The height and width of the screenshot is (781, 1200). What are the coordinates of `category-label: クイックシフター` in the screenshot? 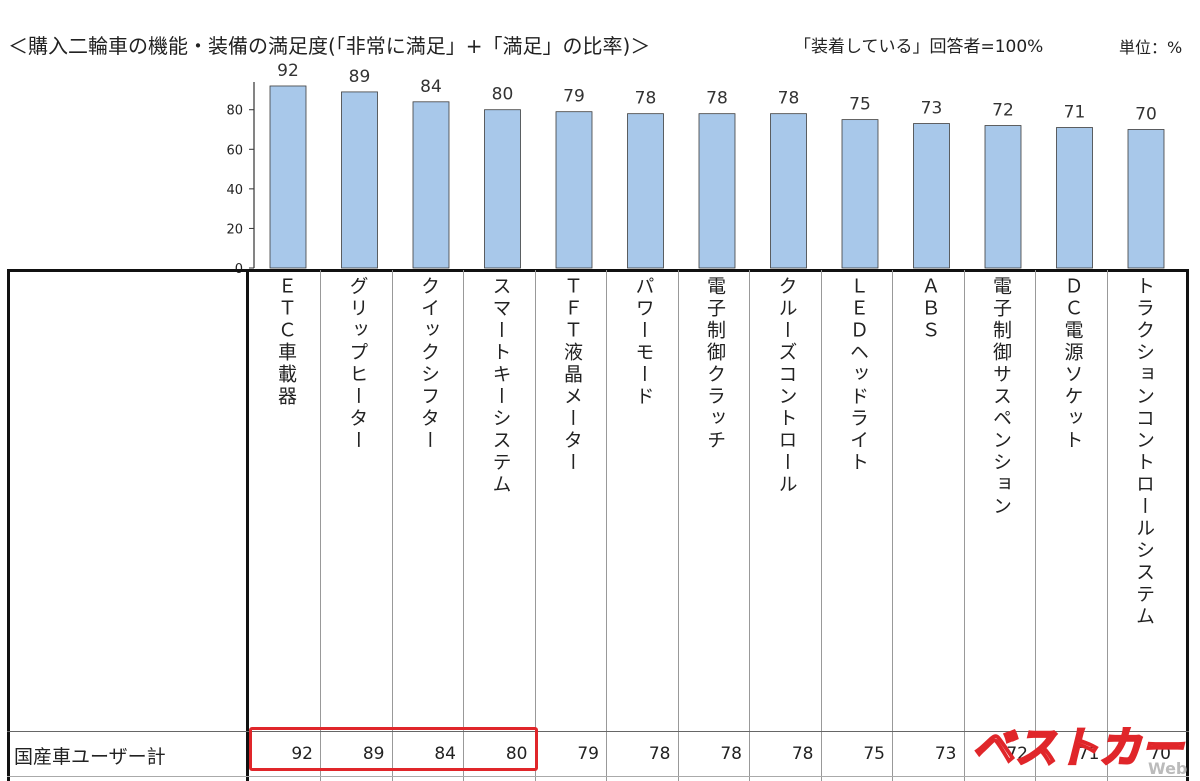 It's located at (429, 364).